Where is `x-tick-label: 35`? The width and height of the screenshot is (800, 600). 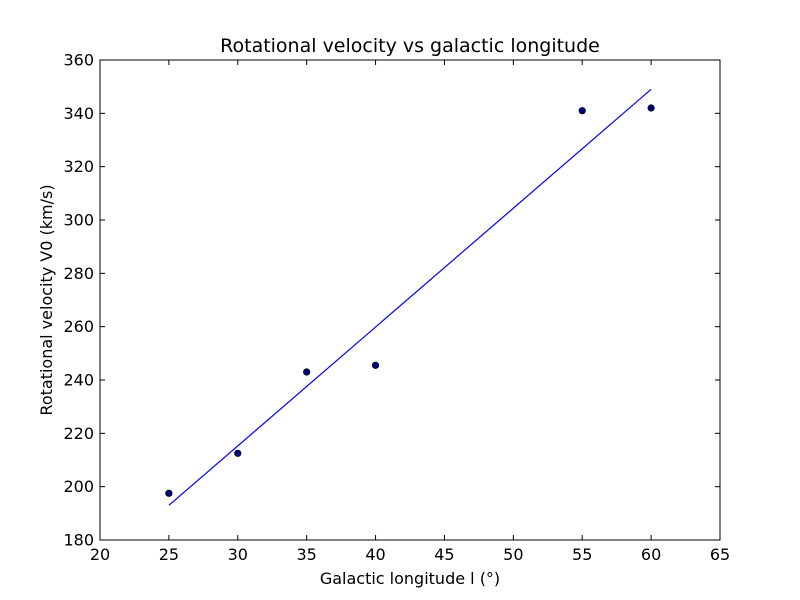
x-tick-label: 35 is located at coordinates (306, 554).